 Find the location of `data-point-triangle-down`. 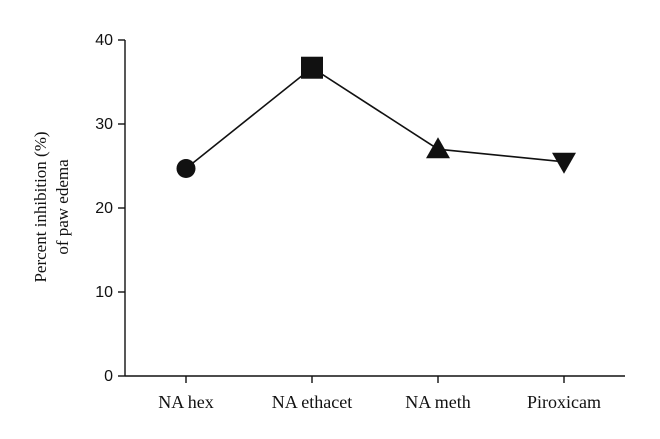

data-point-triangle-down is located at coordinates (564, 163).